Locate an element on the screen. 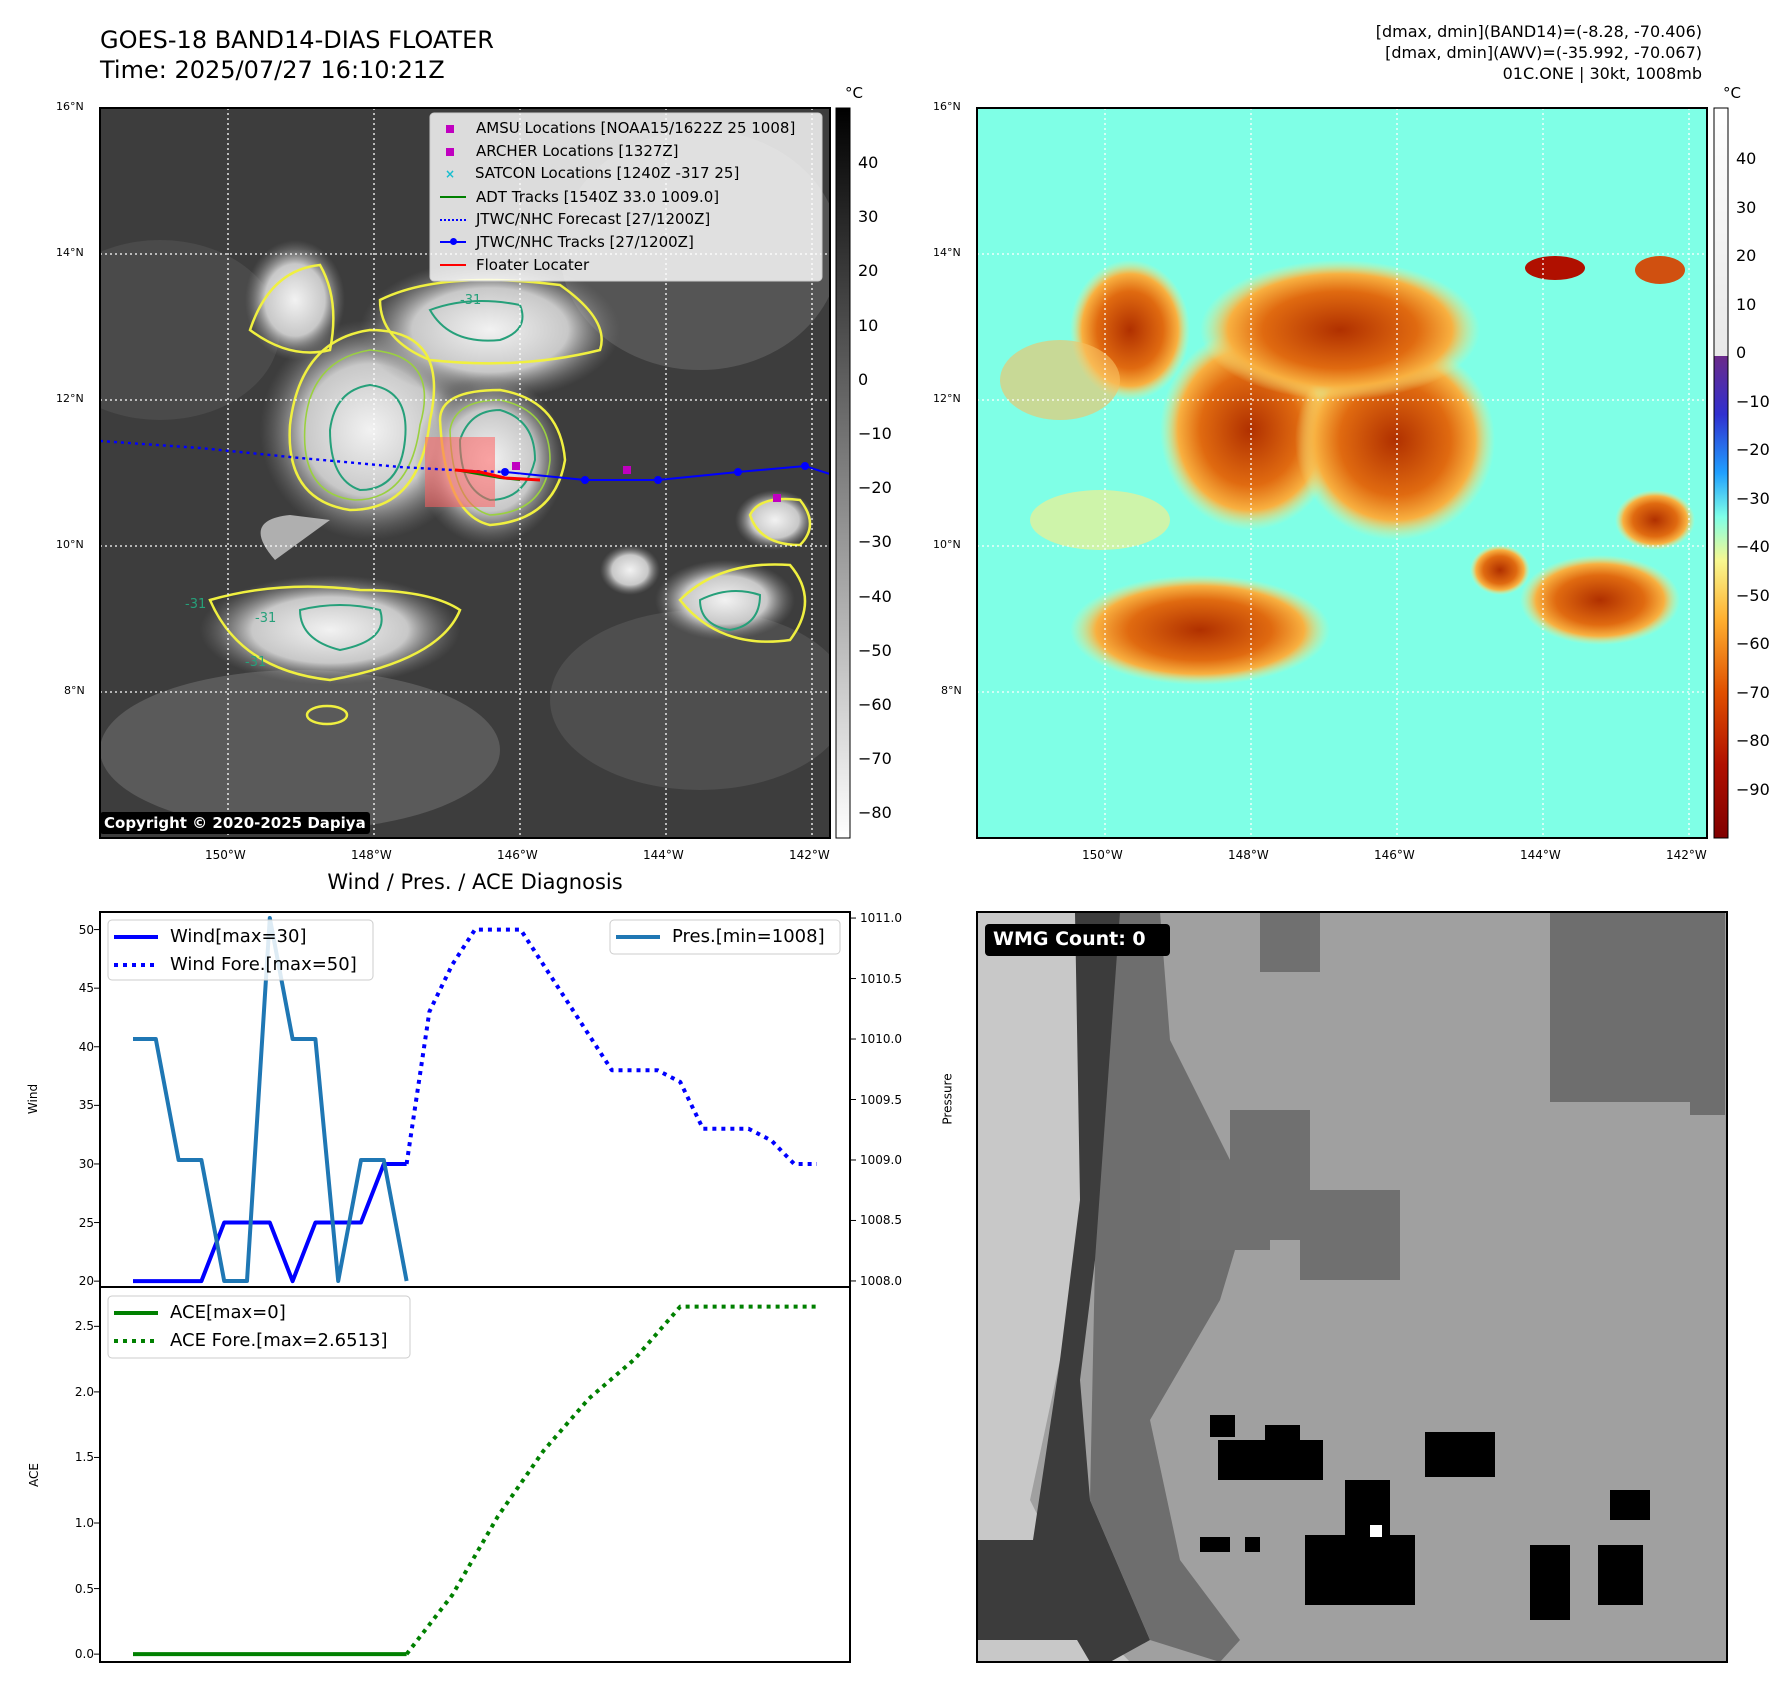 The image size is (1792, 1697). pressure-tick-label: 1008.5 is located at coordinates (881, 1220).